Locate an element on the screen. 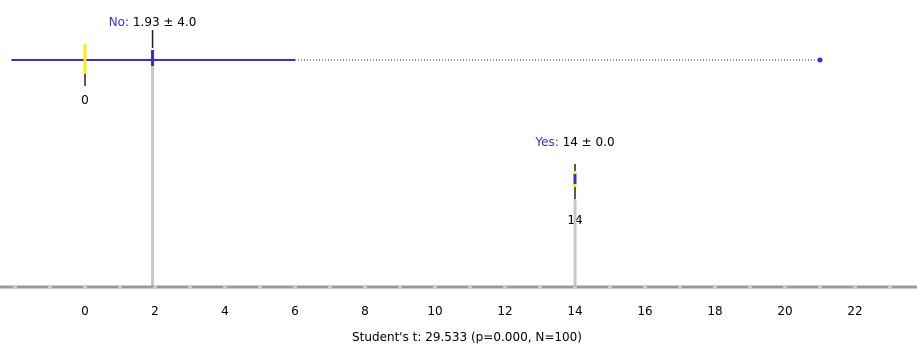 Image resolution: width=917 pixels, height=347 pixels. group-mean-label: No: 1.93 ± 4.0 is located at coordinates (153, 22).